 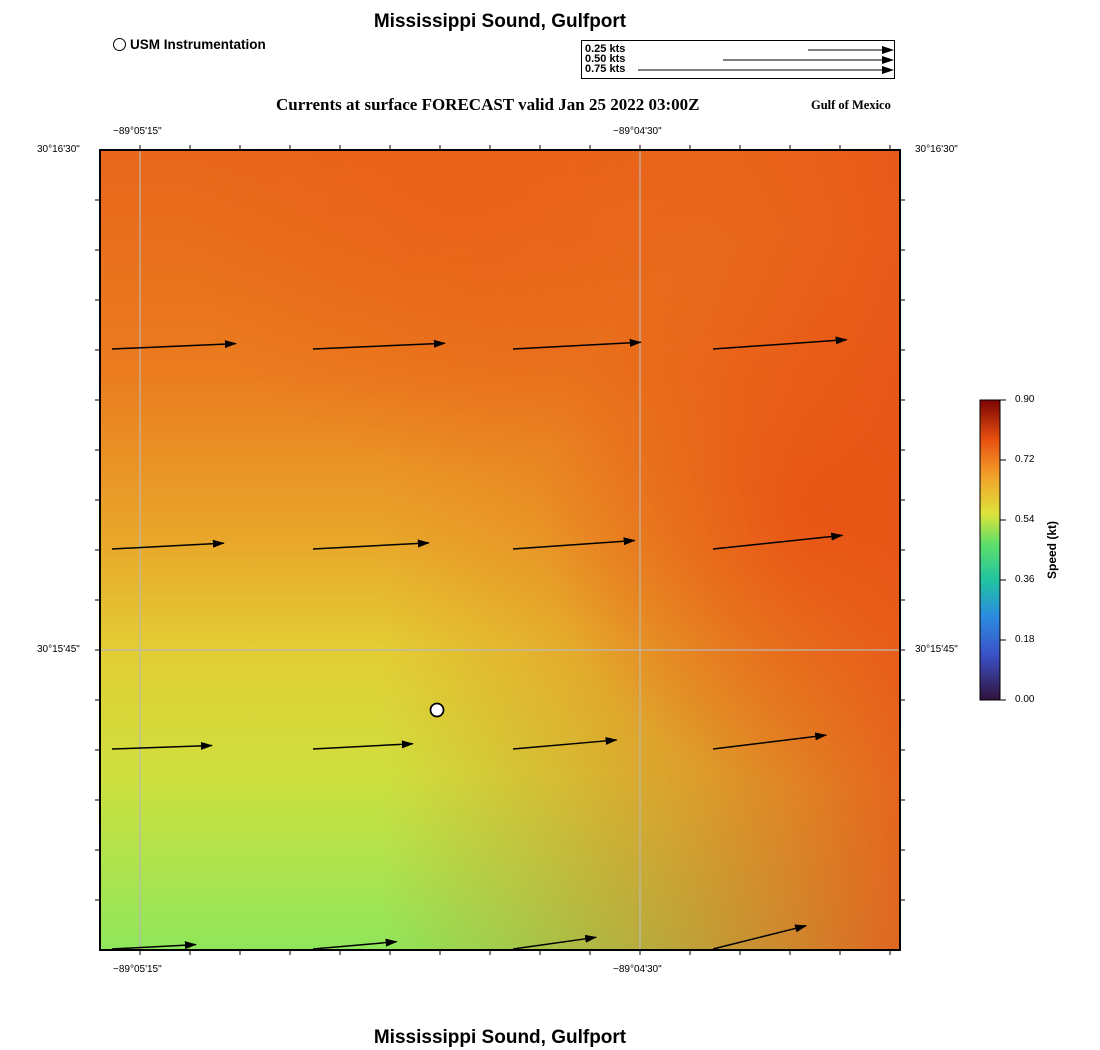 What do you see at coordinates (119, 44) in the screenshot?
I see `station-legend-icon` at bounding box center [119, 44].